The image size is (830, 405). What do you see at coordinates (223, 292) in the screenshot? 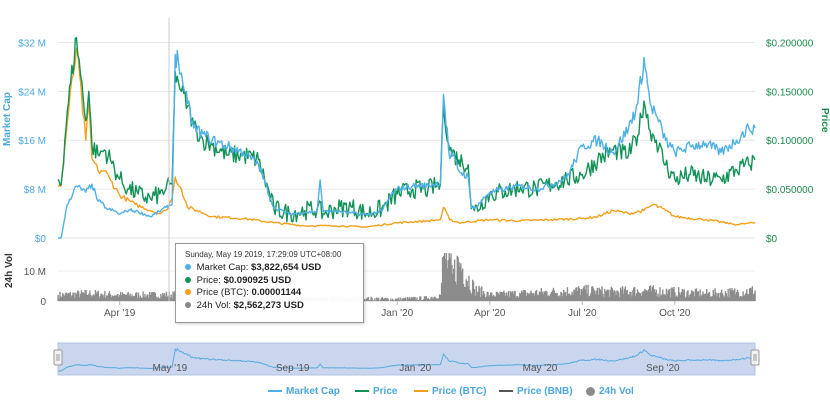
I see `tooltip-label: Price (BTC):` at bounding box center [223, 292].